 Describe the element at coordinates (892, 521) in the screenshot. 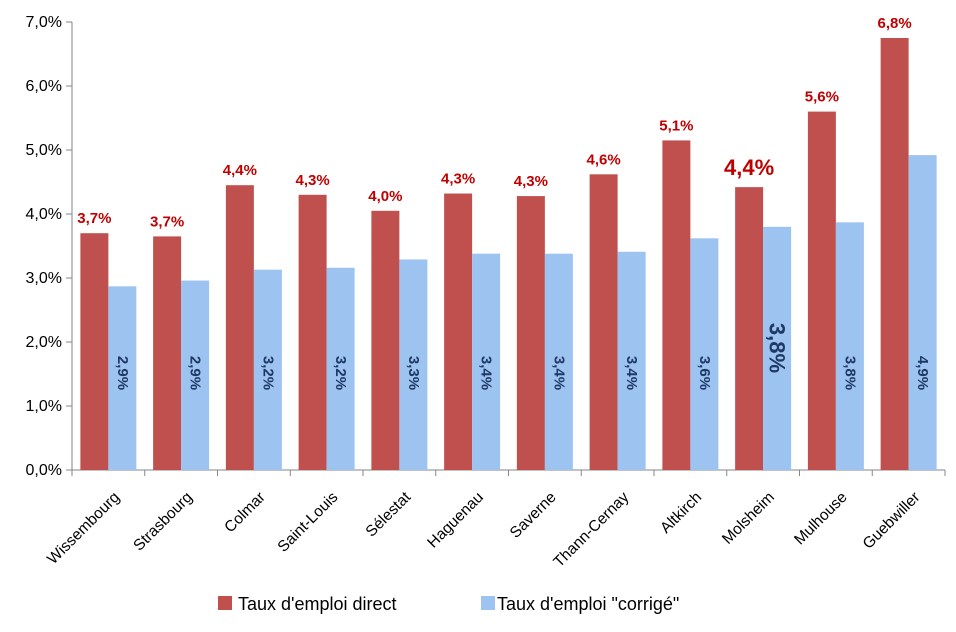

I see `x-tick-label: Guebwiller` at that location.